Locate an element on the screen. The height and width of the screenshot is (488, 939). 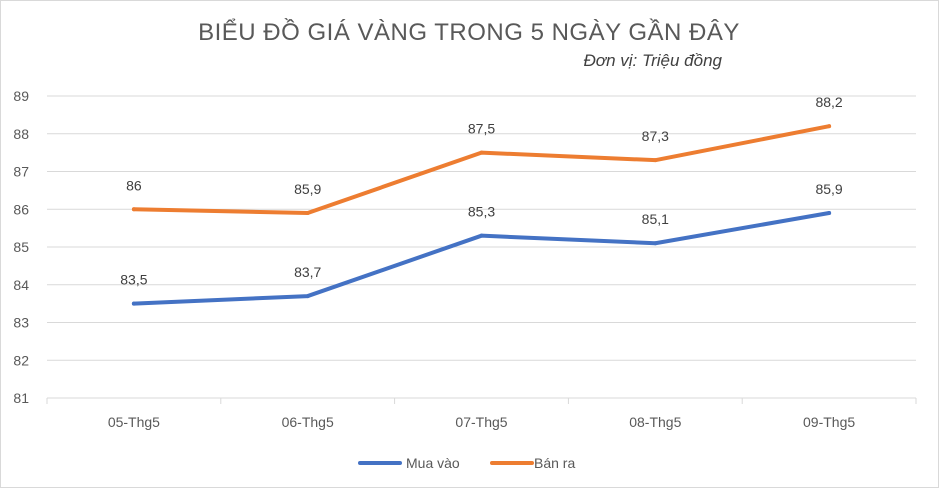
data-label: 83,5 is located at coordinates (133, 280).